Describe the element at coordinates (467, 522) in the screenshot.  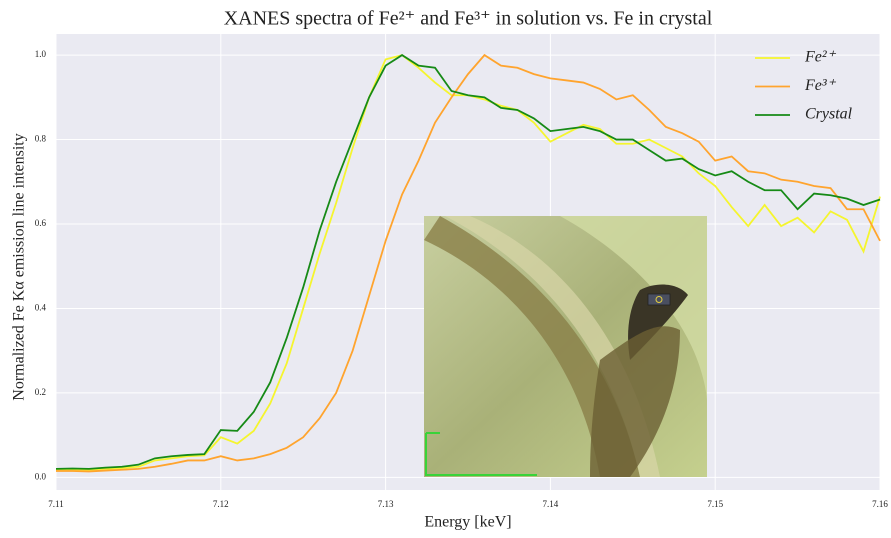
I see `x-axis-label: Energy [keV]` at that location.